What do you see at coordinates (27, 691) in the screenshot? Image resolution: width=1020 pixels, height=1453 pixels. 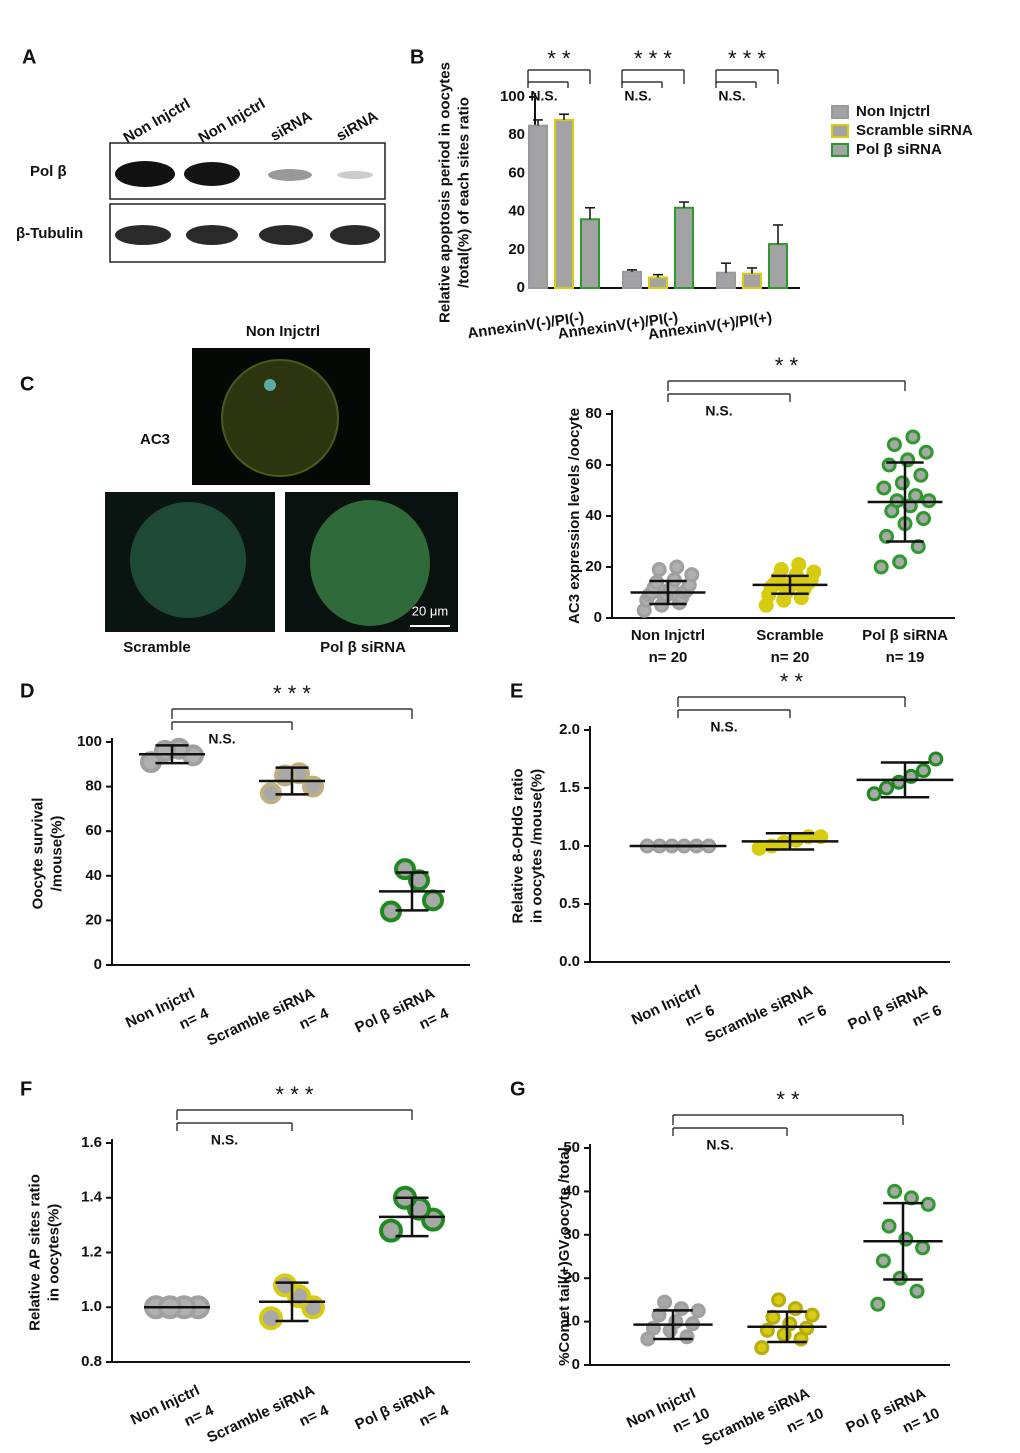 I see `panel-letter: D` at bounding box center [27, 691].